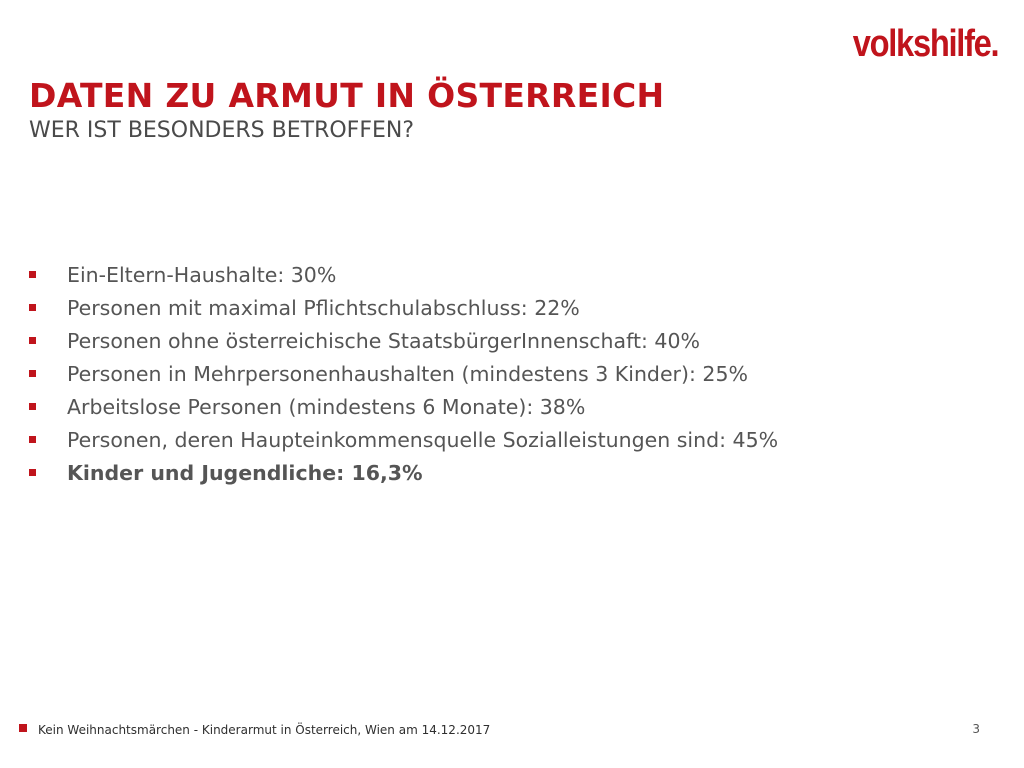 The image size is (1024, 768). I want to click on bullet-item: Ein-Eltern-Haushalte: 30%, so click(403, 275).